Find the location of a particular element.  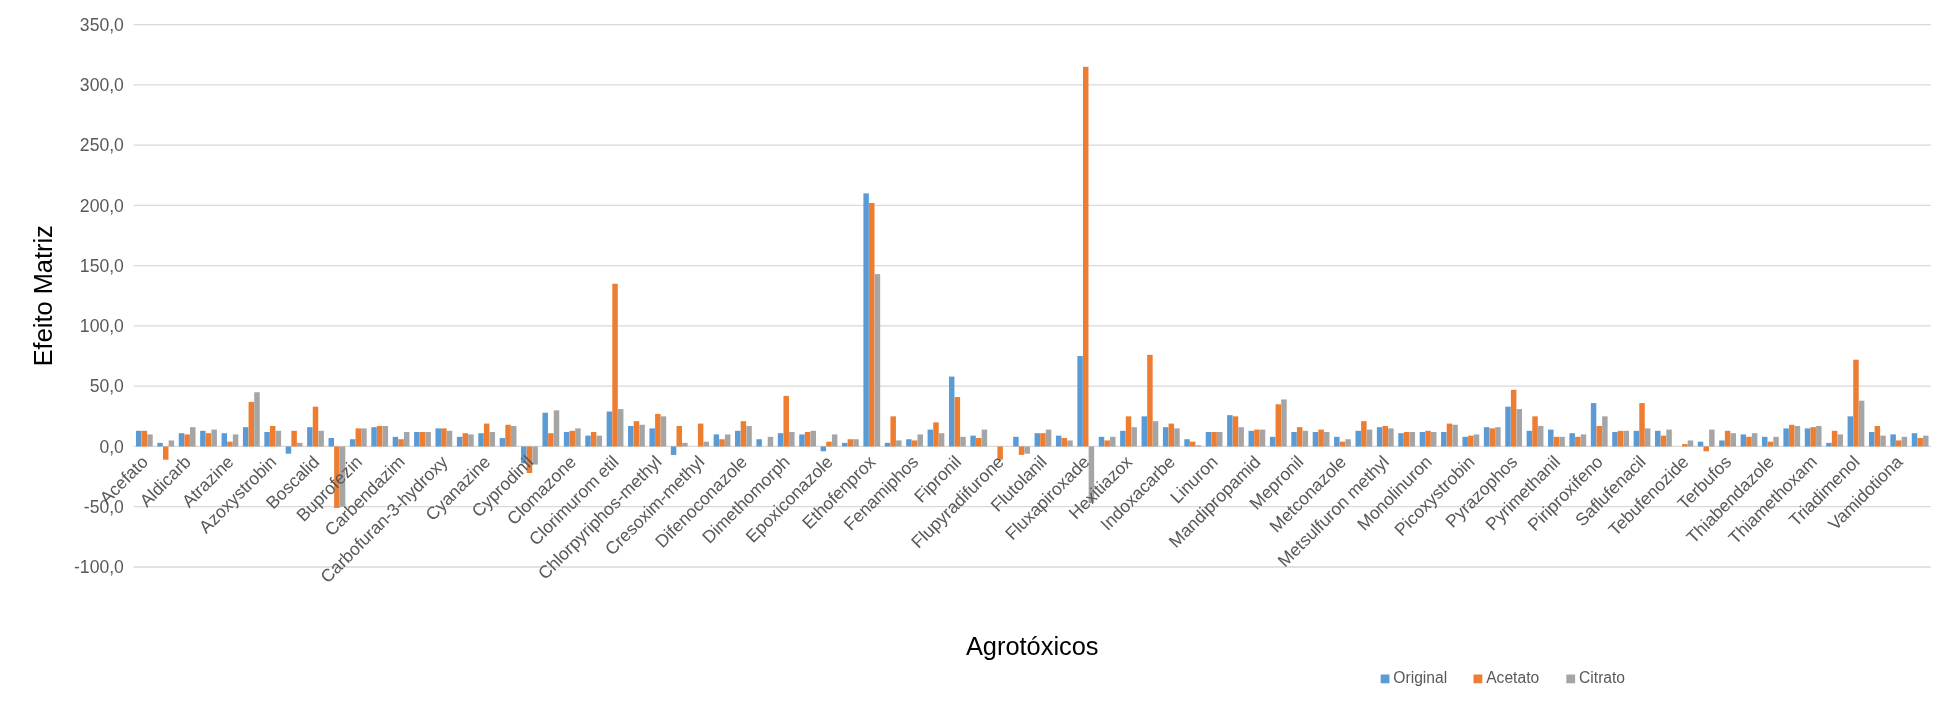

legend-label: Citrato is located at coordinates (1602, 678).